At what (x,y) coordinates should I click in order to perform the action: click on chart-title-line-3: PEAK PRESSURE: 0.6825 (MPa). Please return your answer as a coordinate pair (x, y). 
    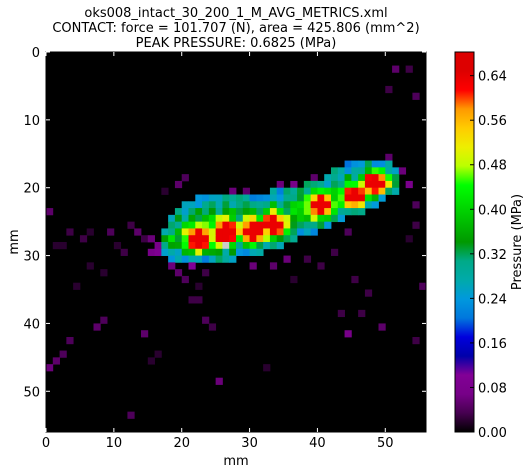
    Looking at the image, I should click on (236, 43).